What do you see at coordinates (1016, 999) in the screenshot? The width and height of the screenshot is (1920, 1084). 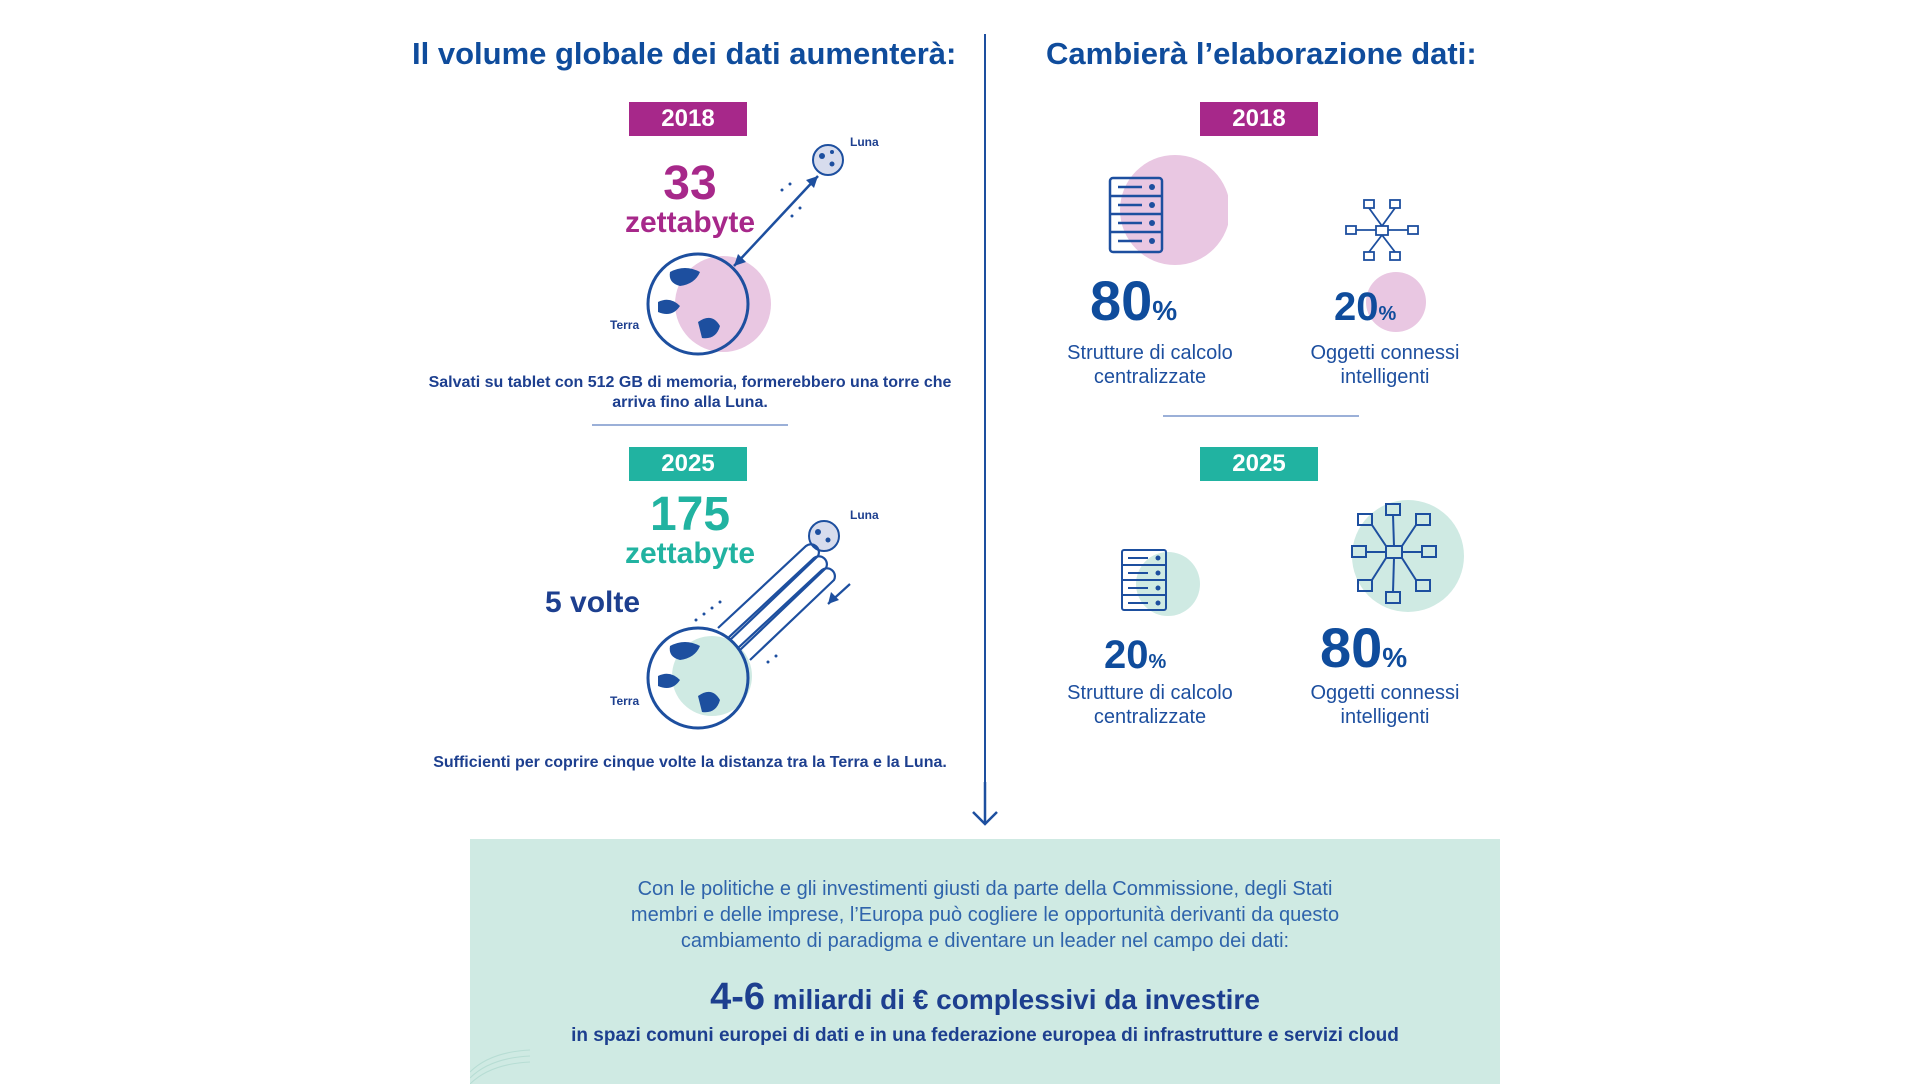 I see `investment-amount-text: miliardi di € complessivi da investire` at bounding box center [1016, 999].